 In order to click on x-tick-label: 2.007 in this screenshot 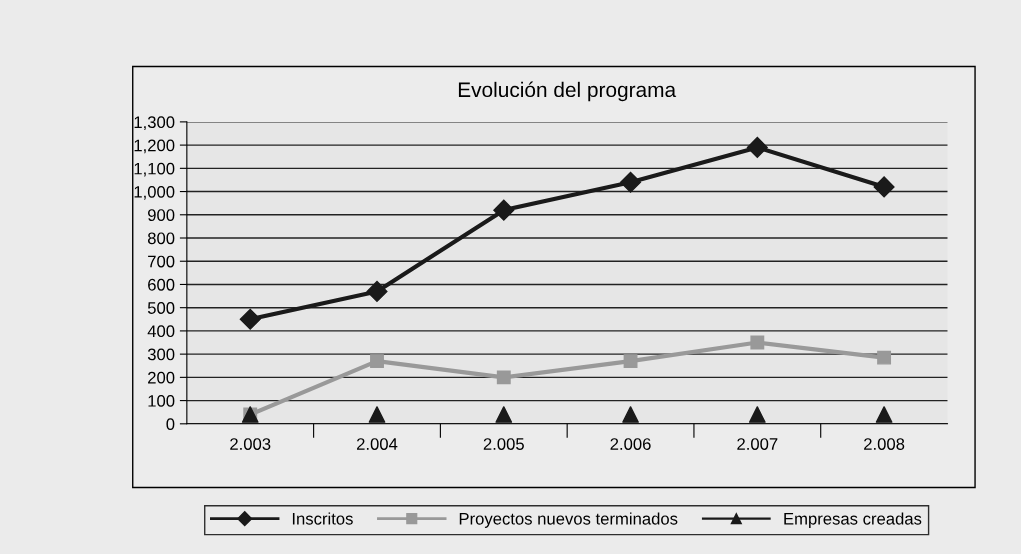, I will do `click(757, 444)`.